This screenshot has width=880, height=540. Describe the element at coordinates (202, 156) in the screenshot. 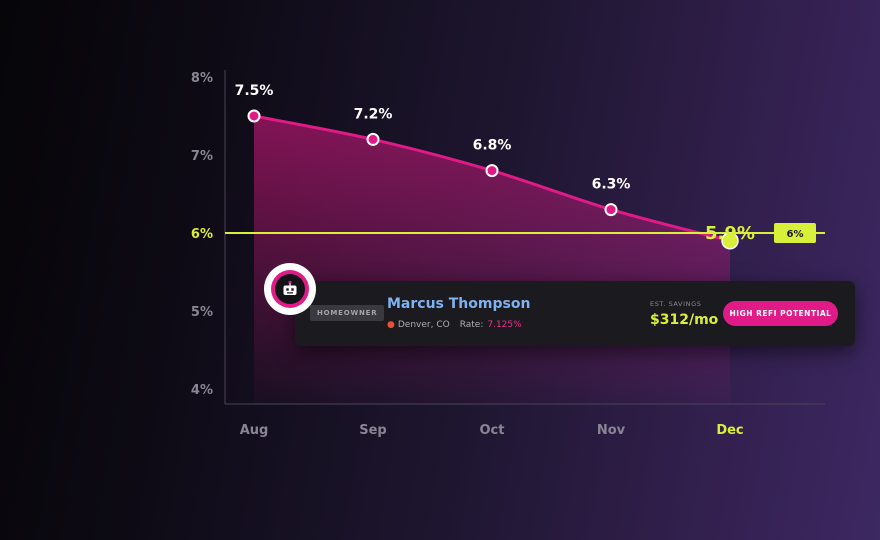

I see `y-tick-label: 7%` at that location.